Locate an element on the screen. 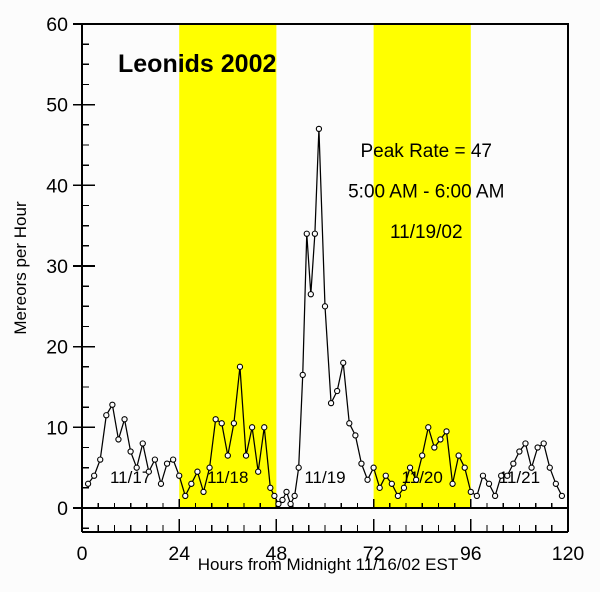 The width and height of the screenshot is (600, 592). peak-rate: Peak Rate = 47 is located at coordinates (426, 151).